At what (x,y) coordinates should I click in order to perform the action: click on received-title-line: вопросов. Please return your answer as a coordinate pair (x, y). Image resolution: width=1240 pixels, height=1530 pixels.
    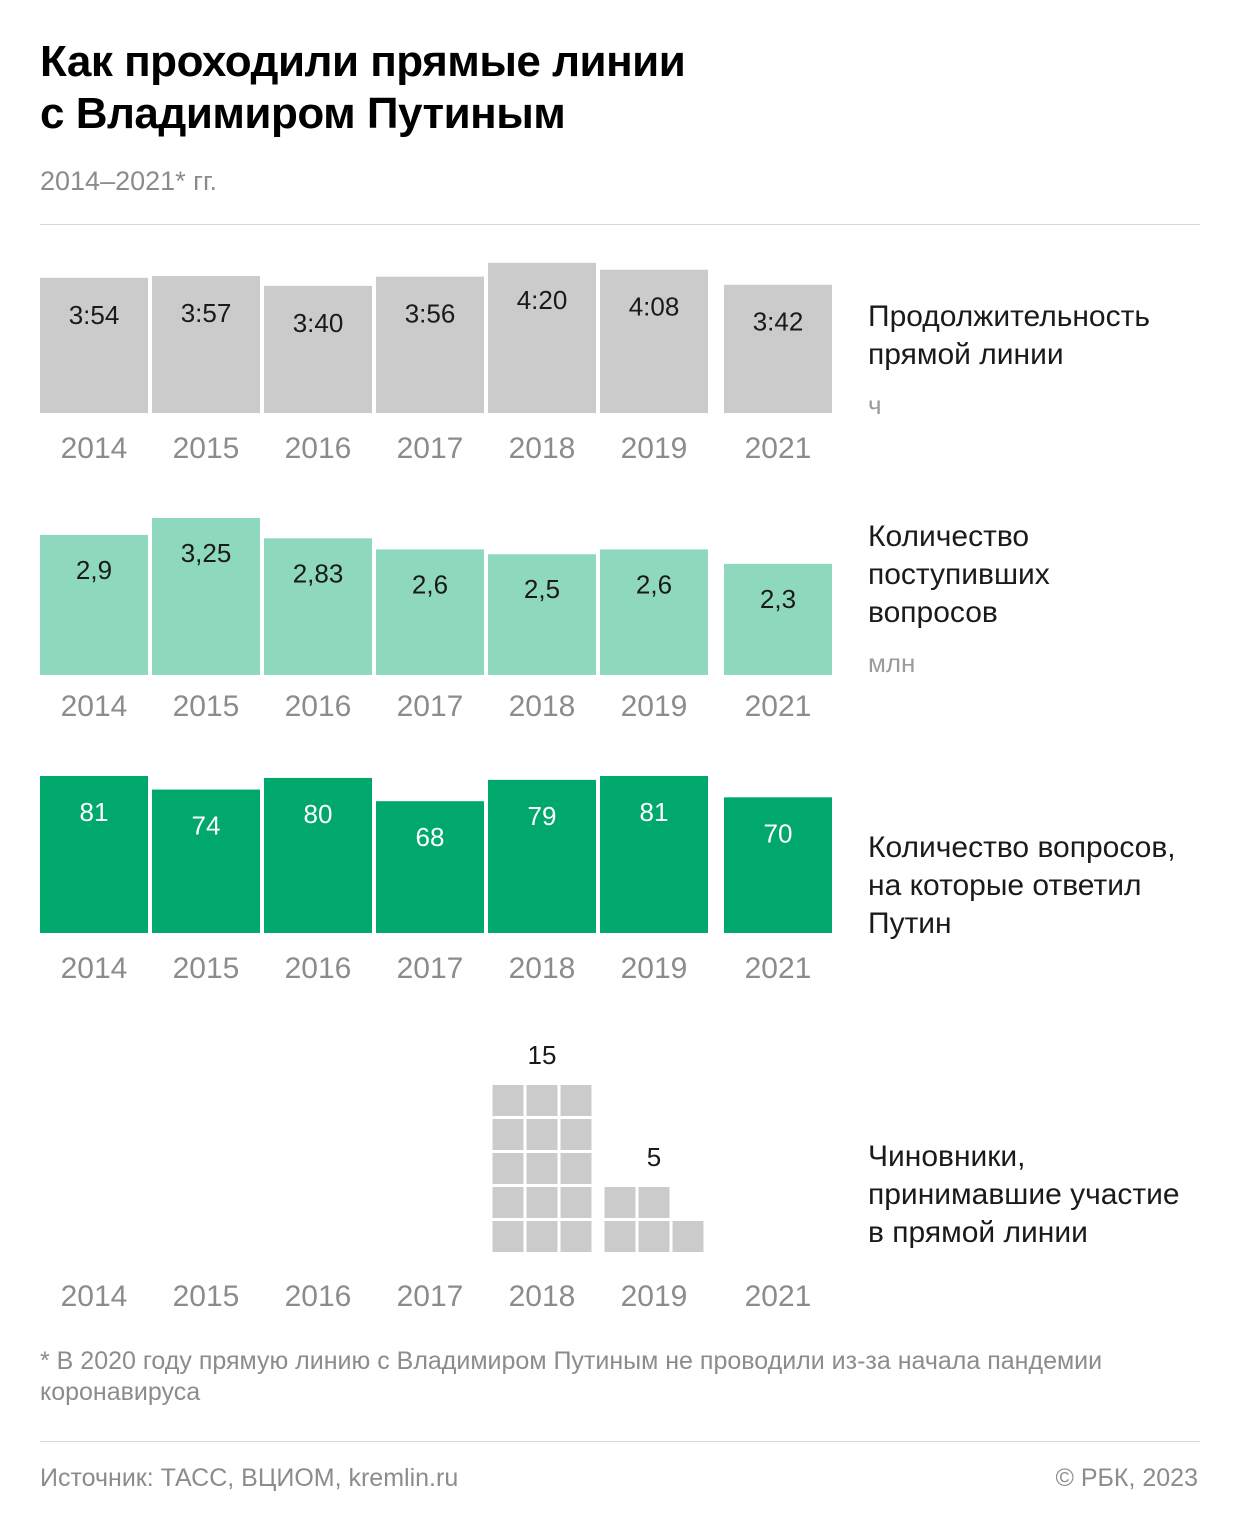
    Looking at the image, I should click on (933, 612).